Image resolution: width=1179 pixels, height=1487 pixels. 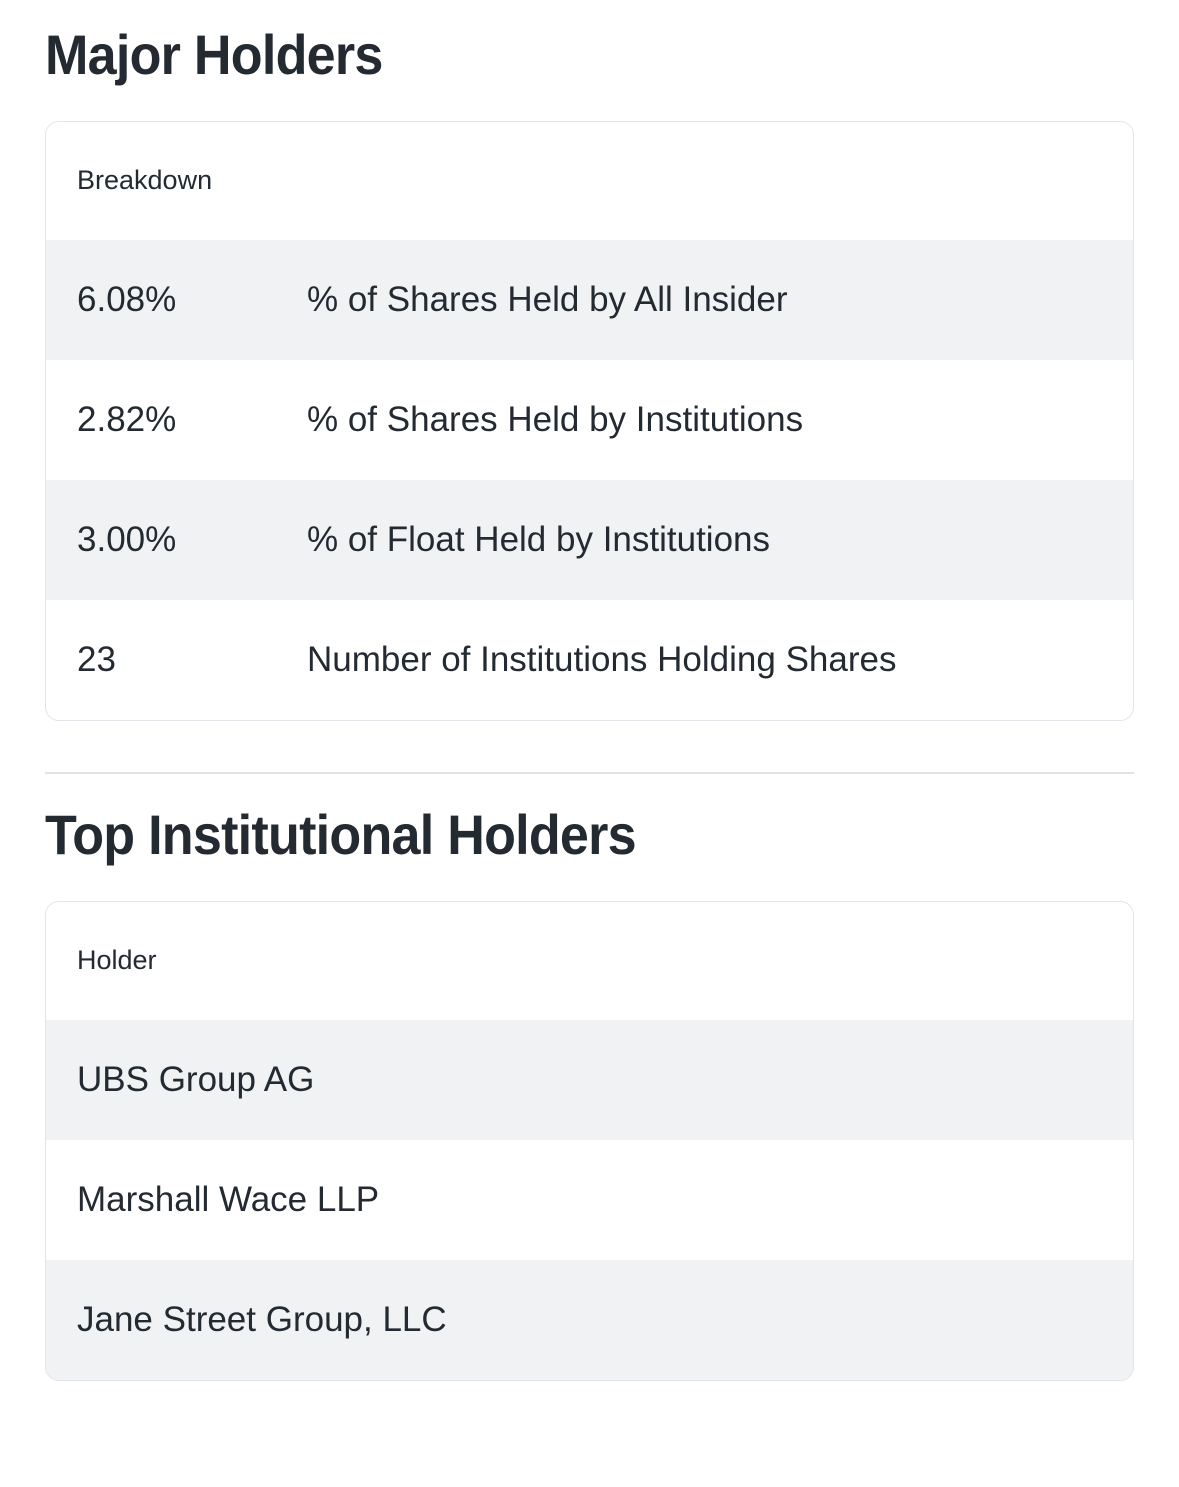 What do you see at coordinates (262, 1320) in the screenshot?
I see `holder-name: Jane Street Group, LLC` at bounding box center [262, 1320].